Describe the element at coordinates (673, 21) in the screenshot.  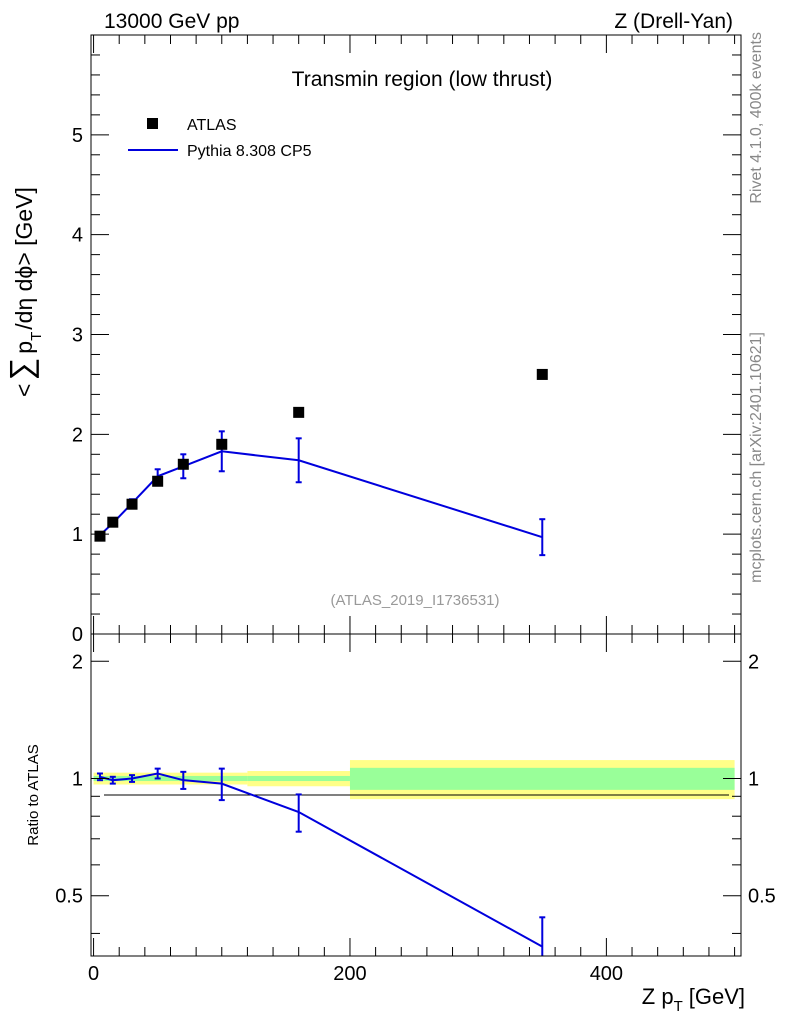
I see `header-right: Z (Drell-Yan)` at that location.